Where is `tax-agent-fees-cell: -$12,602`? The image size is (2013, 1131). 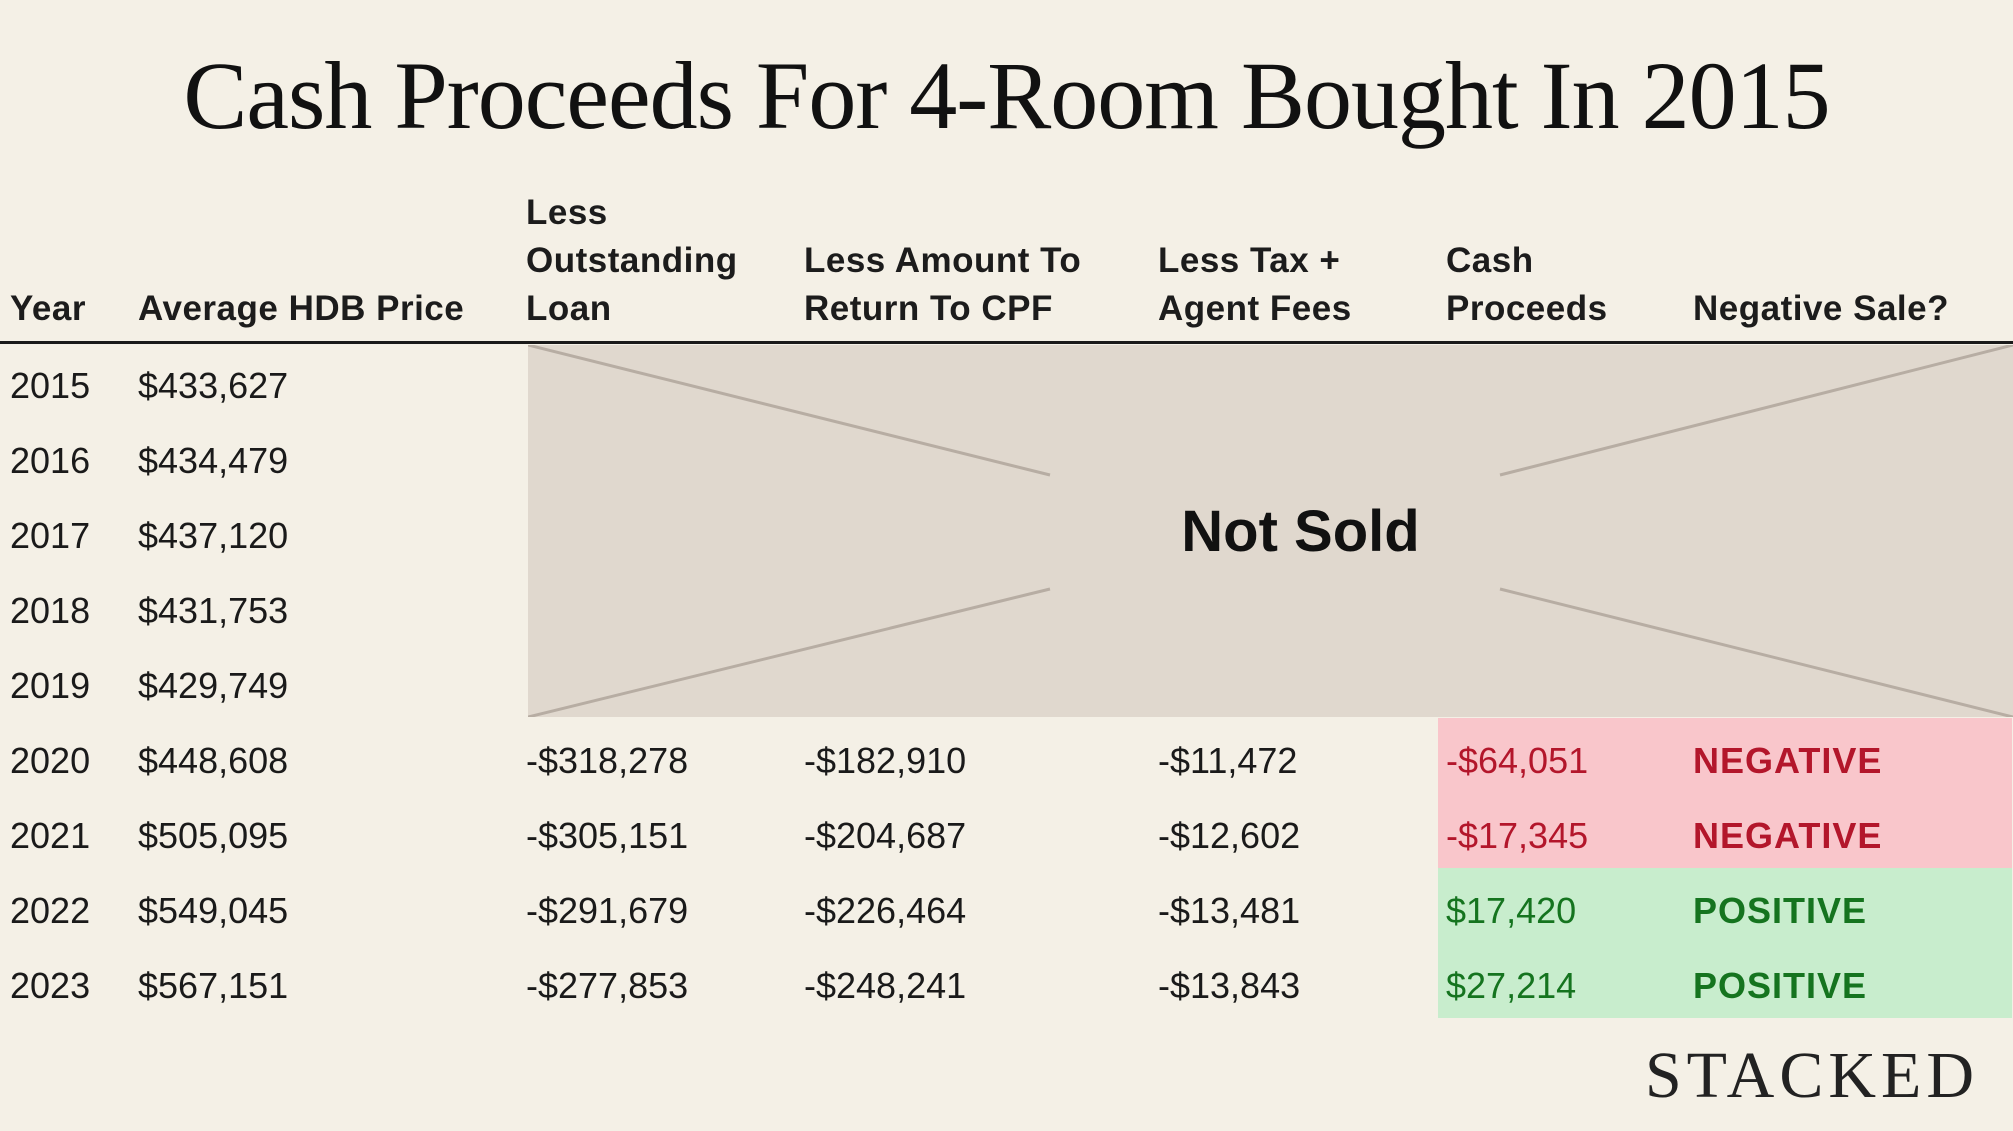
tax-agent-fees-cell: -$12,602 is located at coordinates (1229, 835).